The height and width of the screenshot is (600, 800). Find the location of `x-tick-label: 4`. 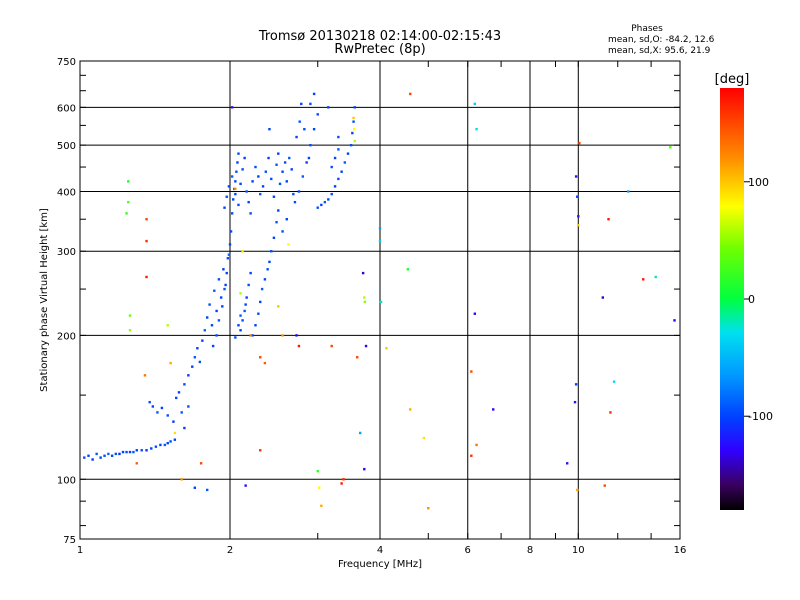

x-tick-label: 4 is located at coordinates (380, 550).